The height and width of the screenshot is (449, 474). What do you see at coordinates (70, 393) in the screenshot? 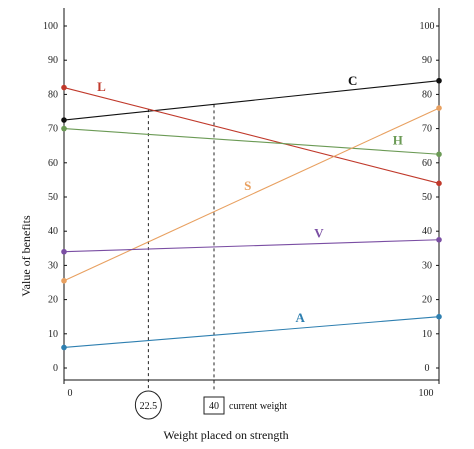
I see `x-tick-label: 0` at bounding box center [70, 393].